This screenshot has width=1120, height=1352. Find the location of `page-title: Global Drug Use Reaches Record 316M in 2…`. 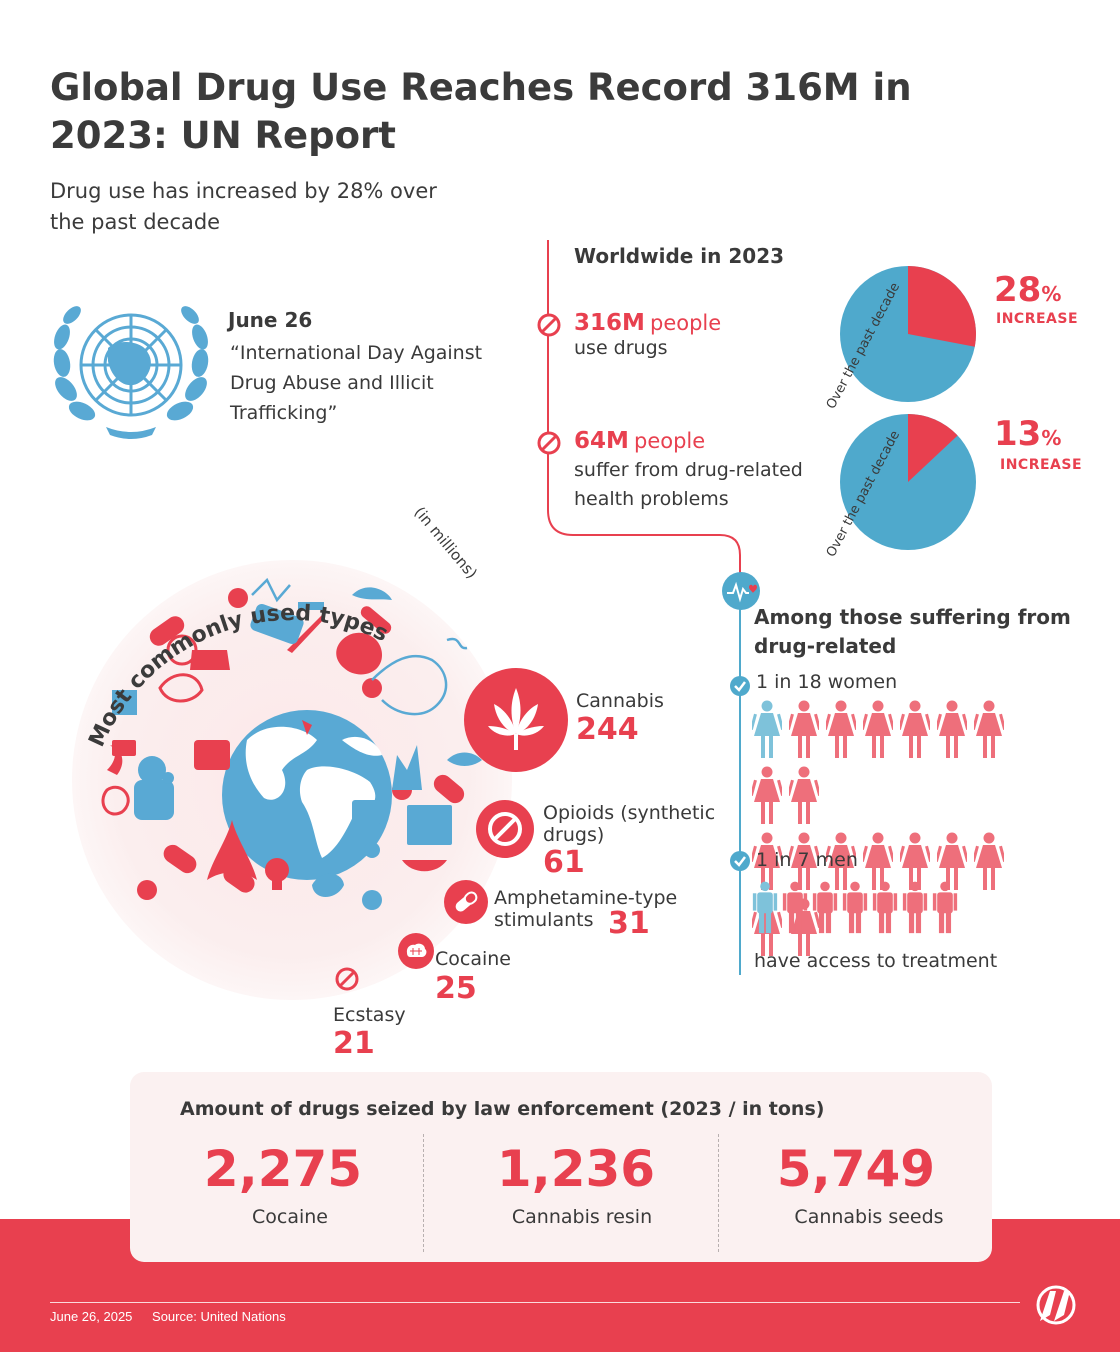

page-title: Global Drug Use Reaches Record 316M in 2… is located at coordinates (481, 111).